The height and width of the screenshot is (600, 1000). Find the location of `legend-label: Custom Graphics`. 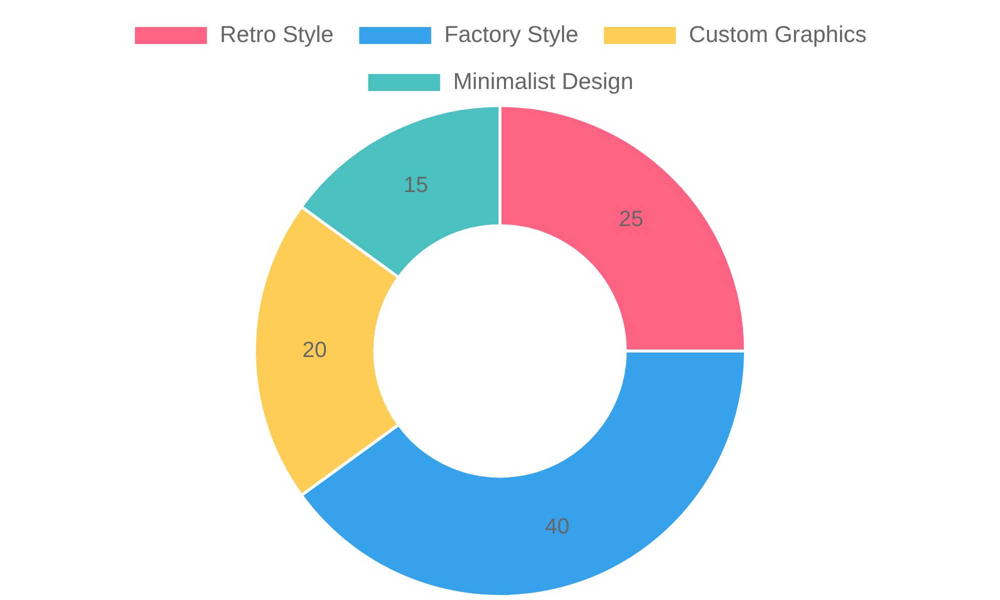

legend-label: Custom Graphics is located at coordinates (777, 33).